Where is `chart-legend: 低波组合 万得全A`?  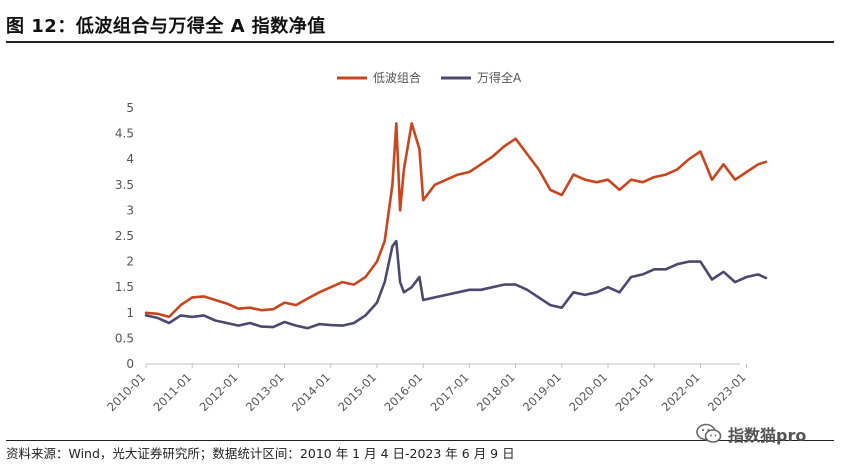
chart-legend: 低波组合 万得全A is located at coordinates (429, 77).